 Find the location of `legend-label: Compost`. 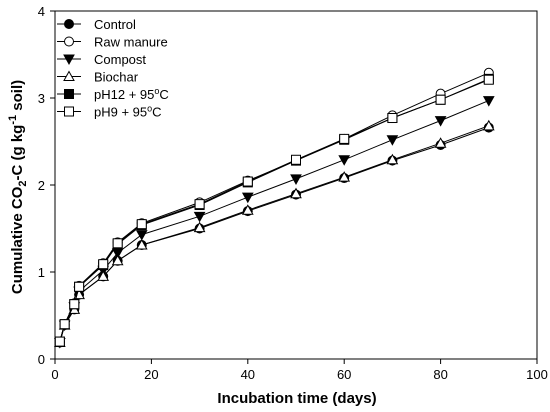

legend-label: Compost is located at coordinates (120, 59).